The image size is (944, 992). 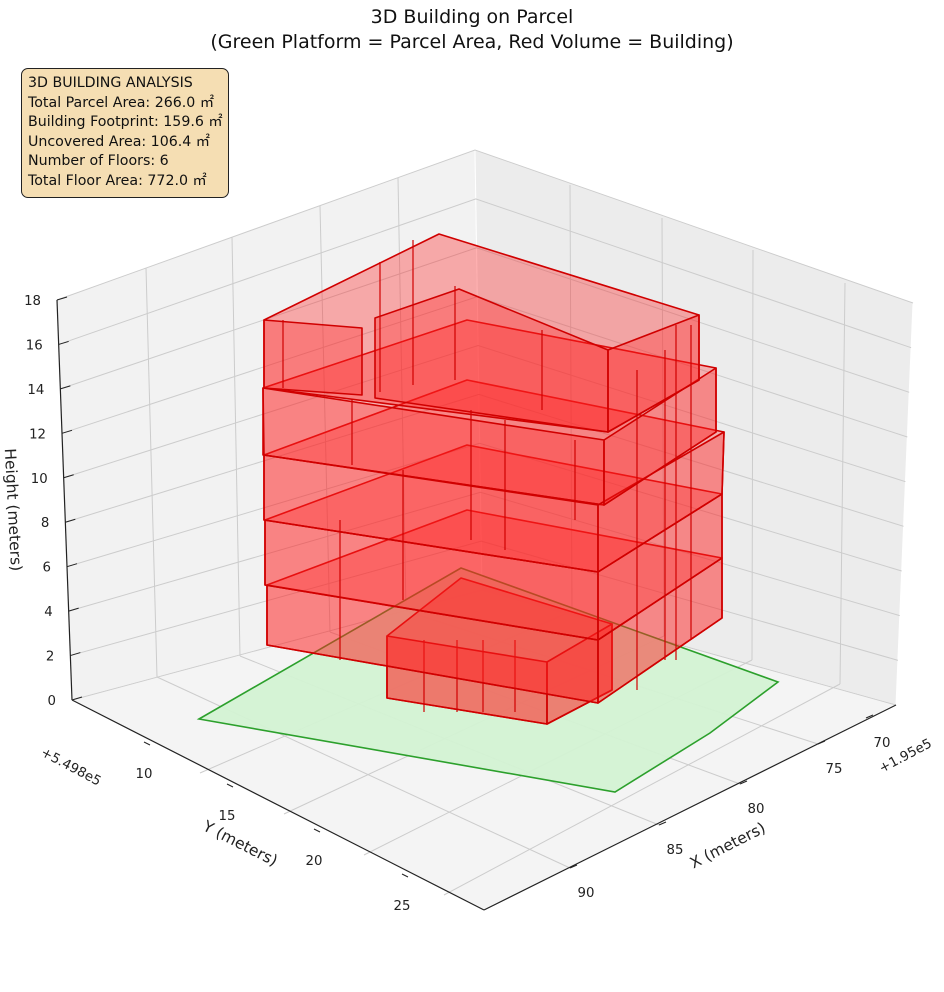 What do you see at coordinates (98, 161) in the screenshot?
I see `info-line-floors: Number of Floors: 6` at bounding box center [98, 161].